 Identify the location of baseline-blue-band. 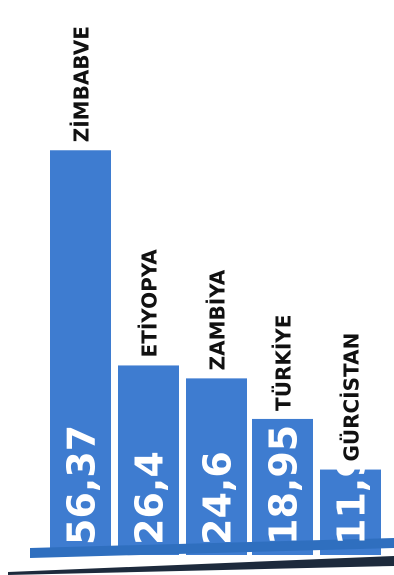
(212, 548).